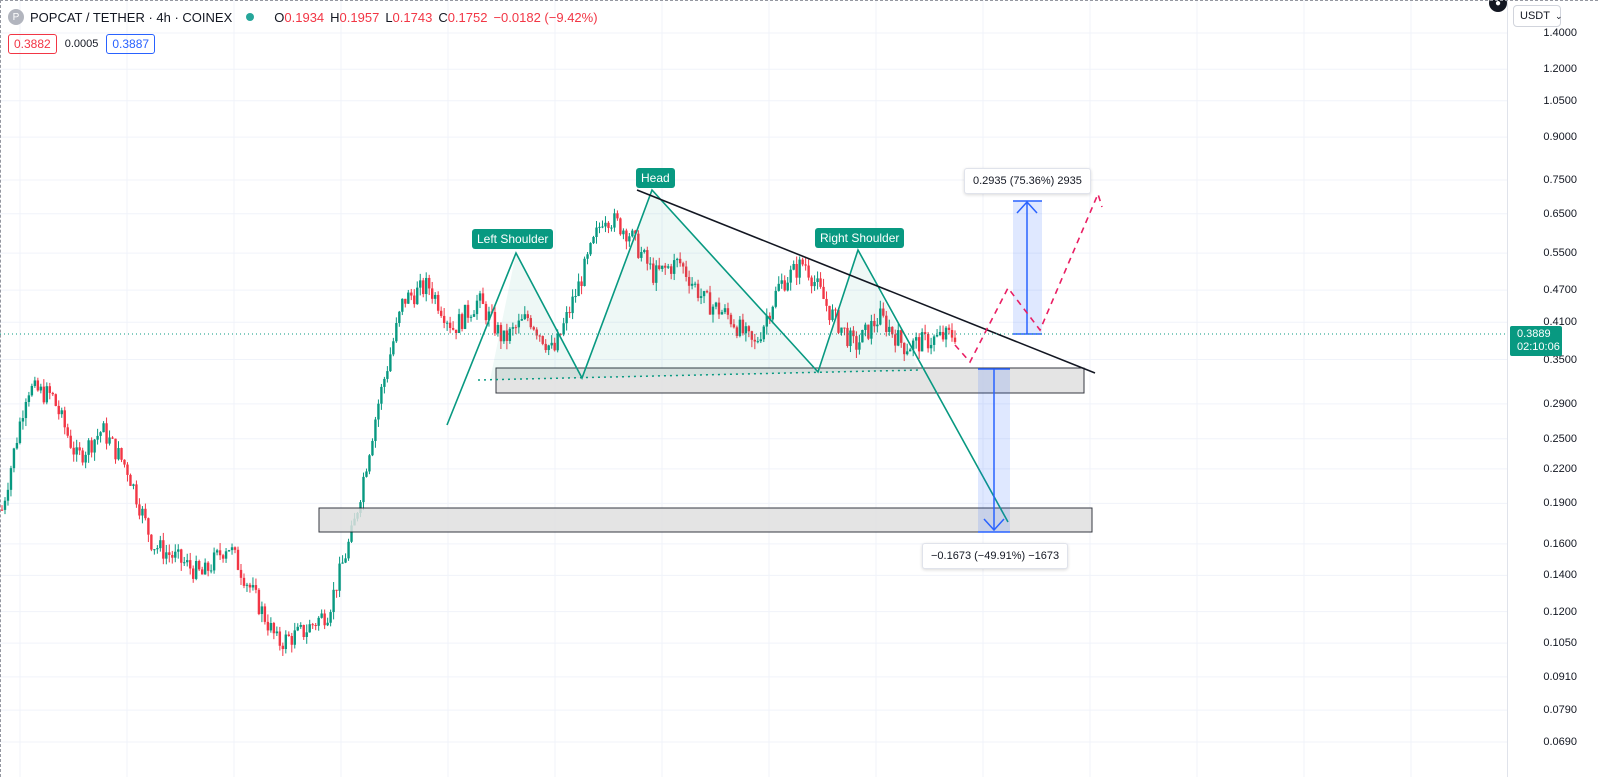 Image resolution: width=1598 pixels, height=777 pixels. What do you see at coordinates (1535, 16) in the screenshot?
I see `currency-label: USDT` at bounding box center [1535, 16].